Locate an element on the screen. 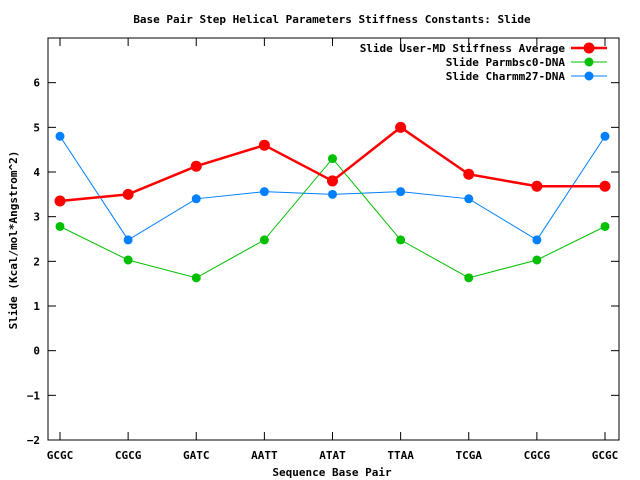  y-tick-label: 3 is located at coordinates (36, 217).